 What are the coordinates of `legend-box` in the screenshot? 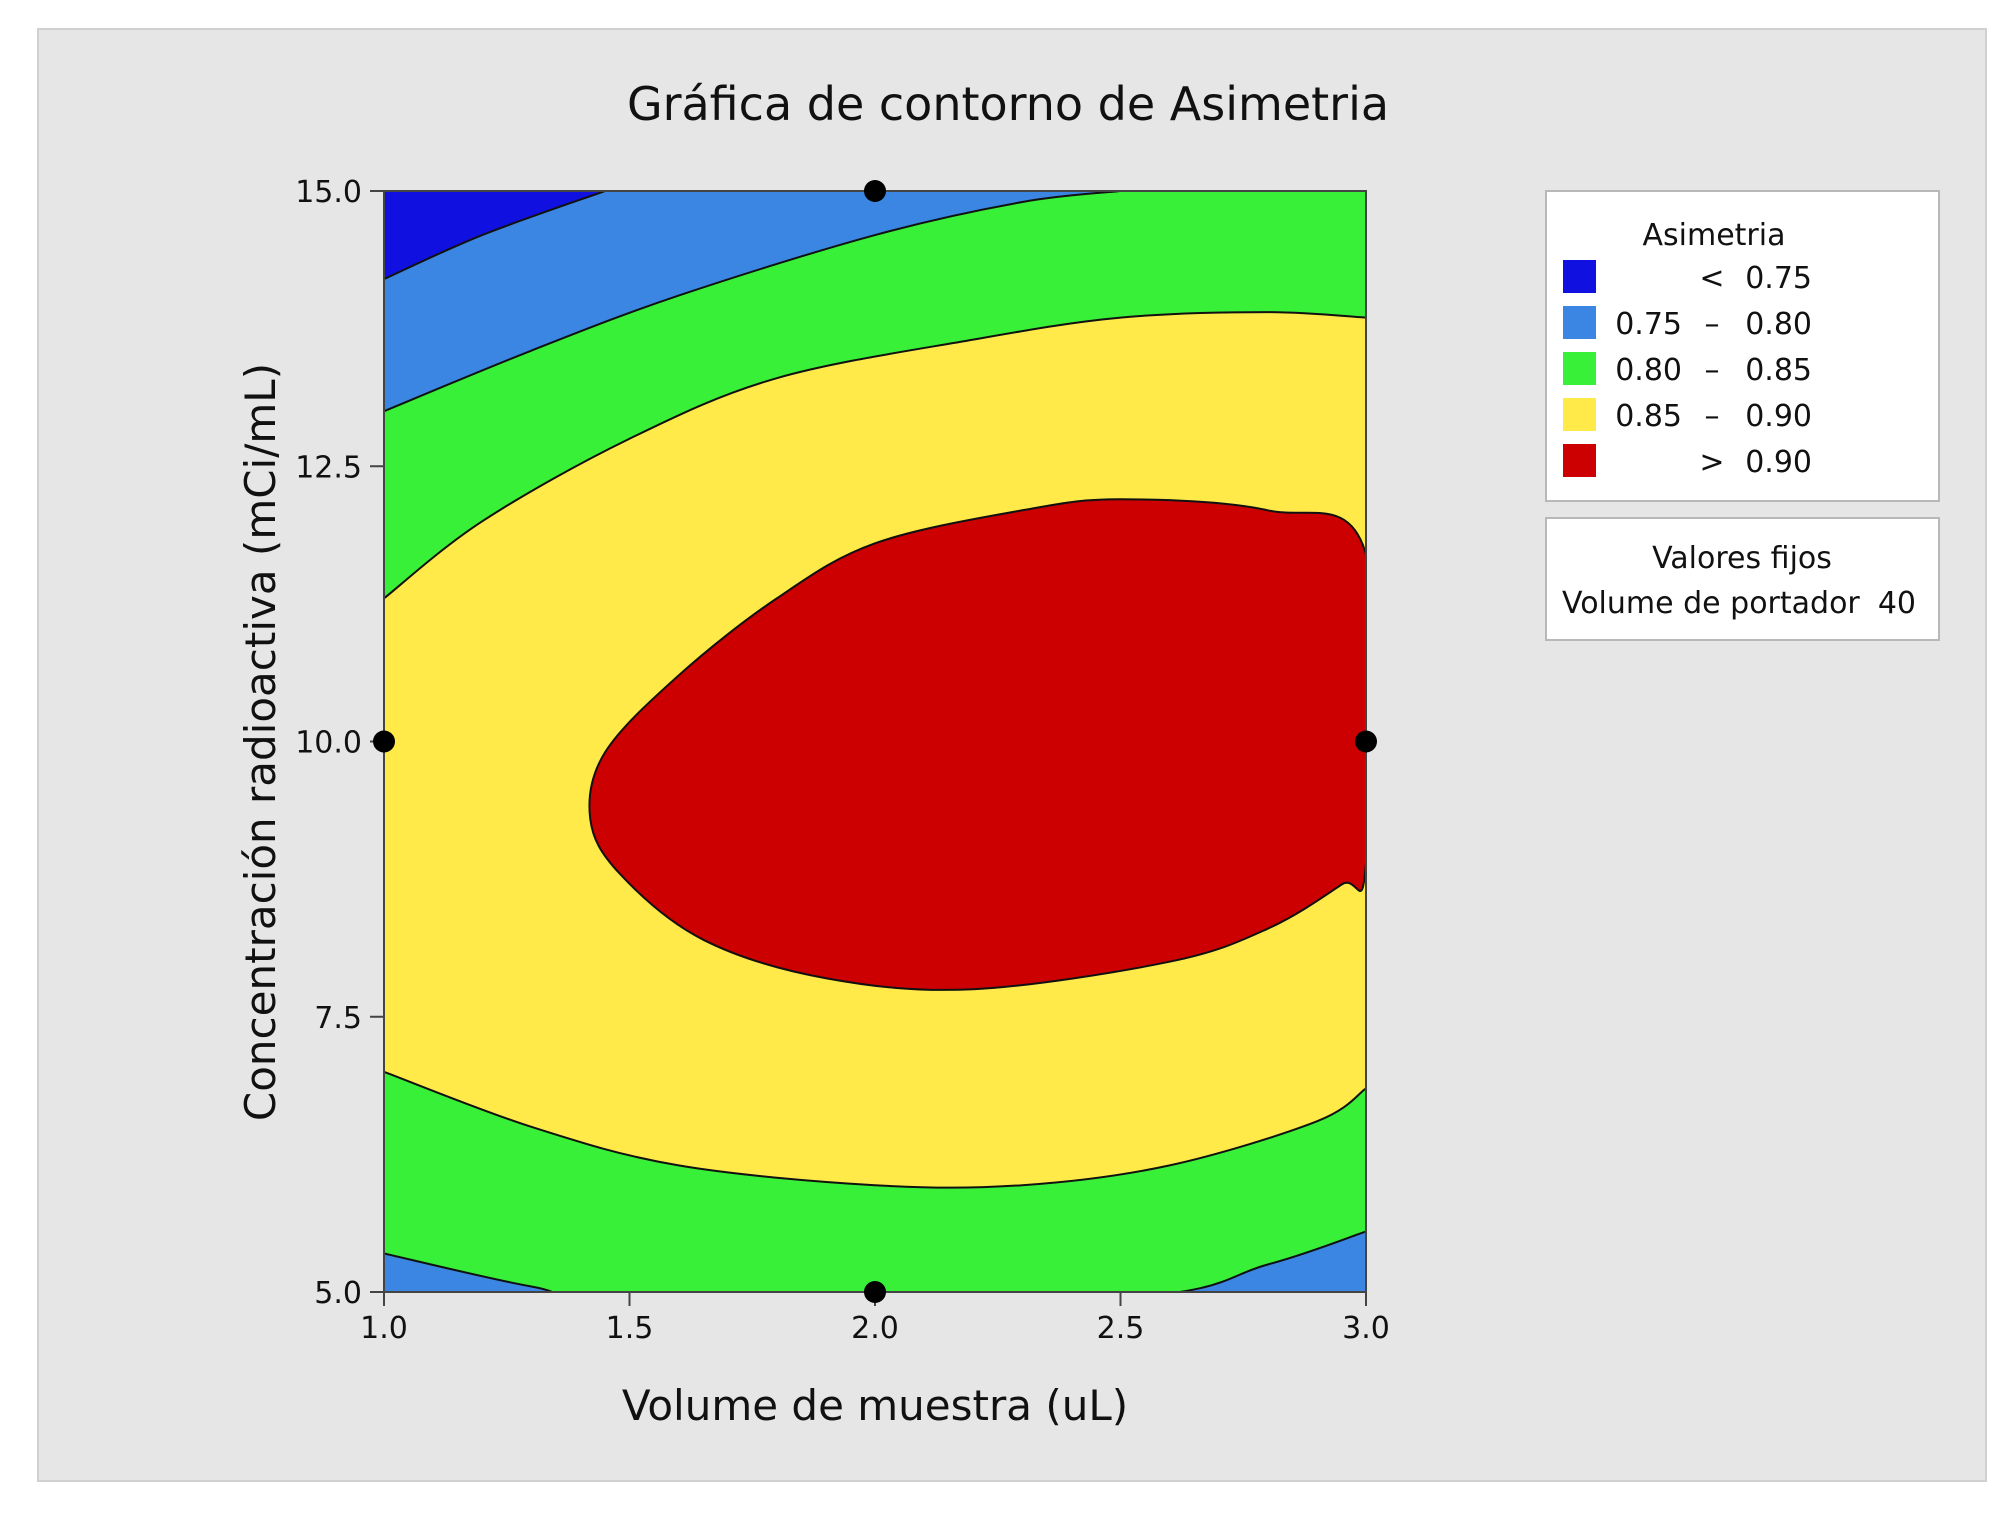 It's located at (1742, 346).